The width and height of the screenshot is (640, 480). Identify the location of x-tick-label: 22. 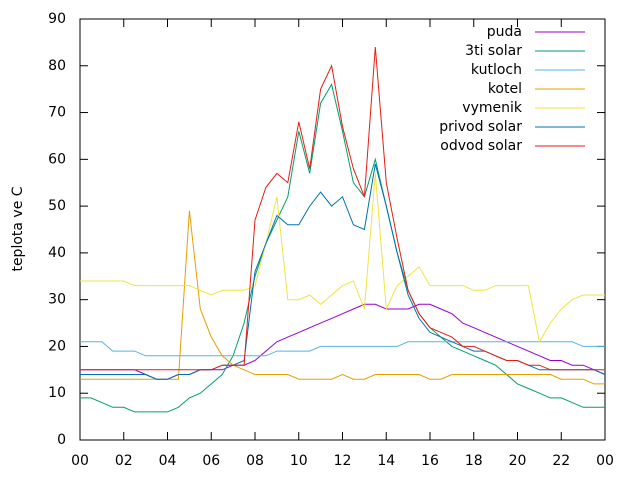
(561, 461).